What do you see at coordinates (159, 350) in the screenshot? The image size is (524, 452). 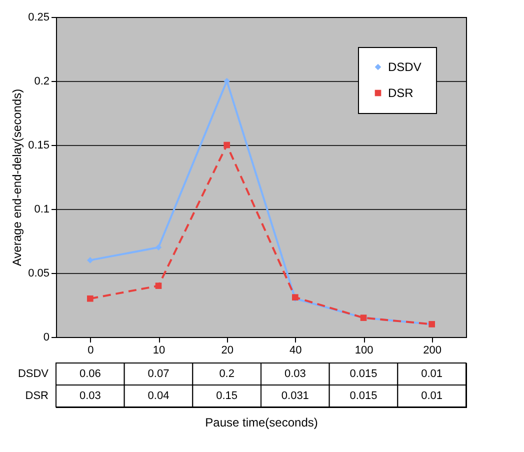 I see `x-tick-label: 10` at bounding box center [159, 350].